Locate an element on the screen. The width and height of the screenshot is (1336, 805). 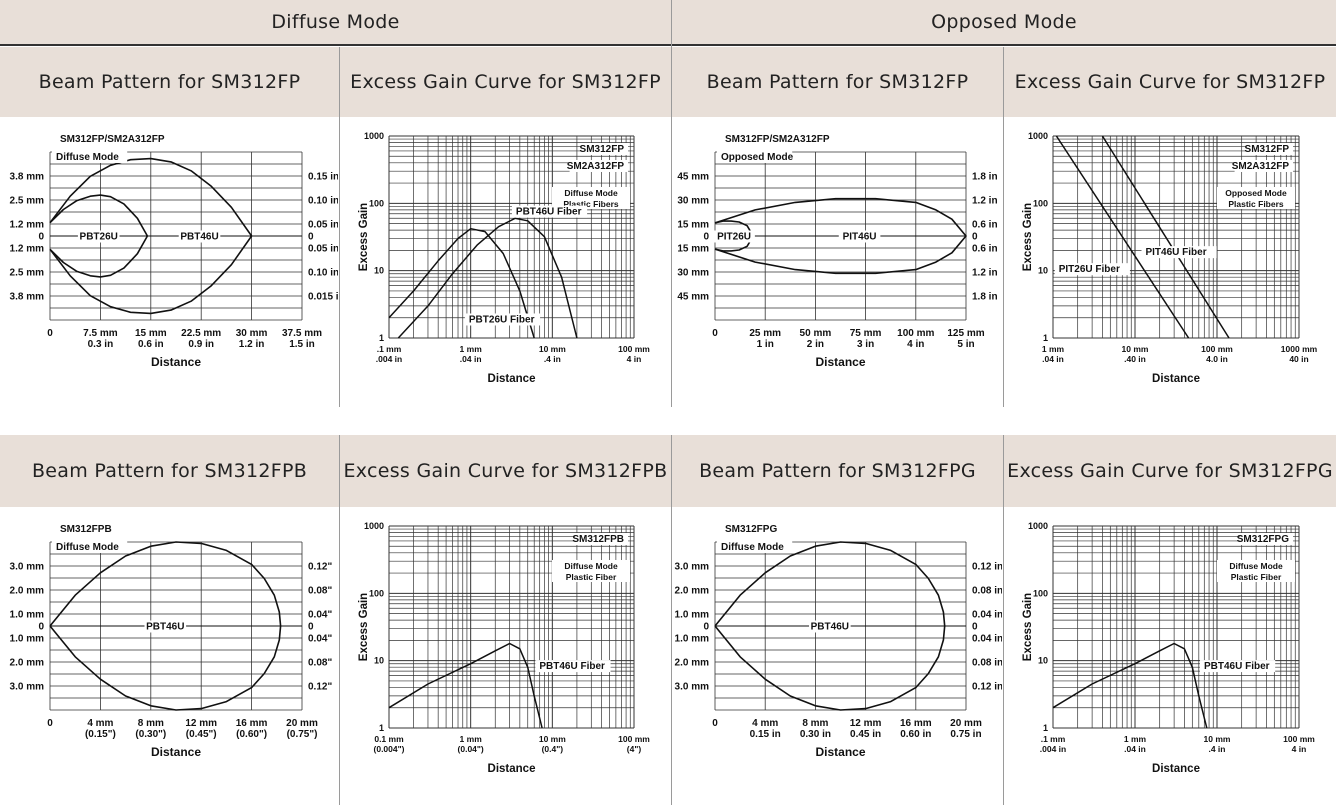
y-right-tick-label: 0.04" is located at coordinates (320, 615).